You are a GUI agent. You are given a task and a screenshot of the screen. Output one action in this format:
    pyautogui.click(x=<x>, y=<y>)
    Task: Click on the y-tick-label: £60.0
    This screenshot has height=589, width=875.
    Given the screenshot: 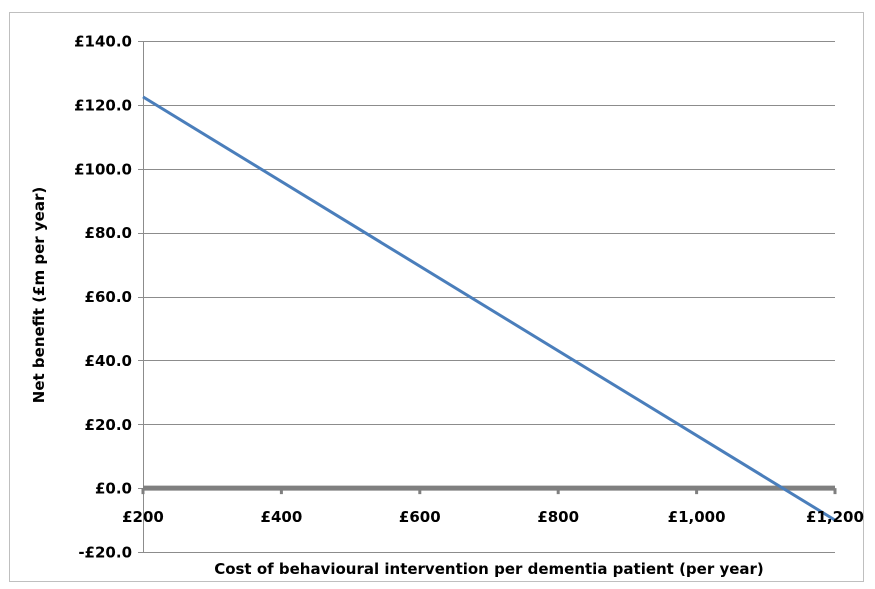 What is the action you would take?
    pyautogui.click(x=108, y=297)
    